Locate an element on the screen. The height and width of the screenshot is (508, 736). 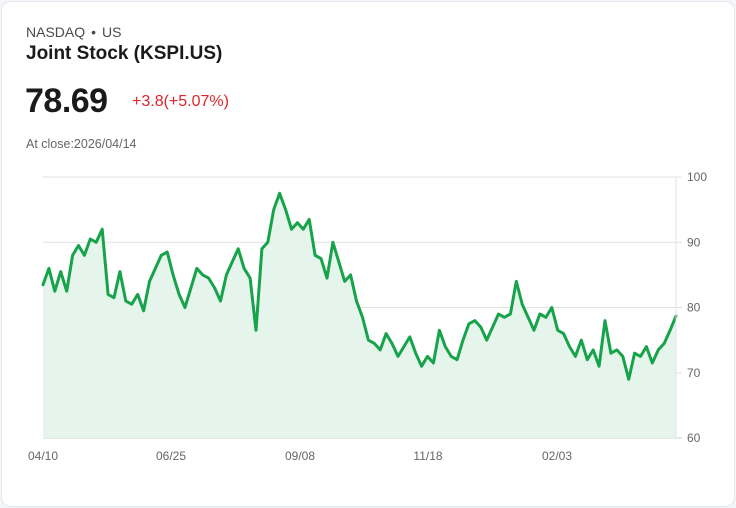
region: US is located at coordinates (112, 32).